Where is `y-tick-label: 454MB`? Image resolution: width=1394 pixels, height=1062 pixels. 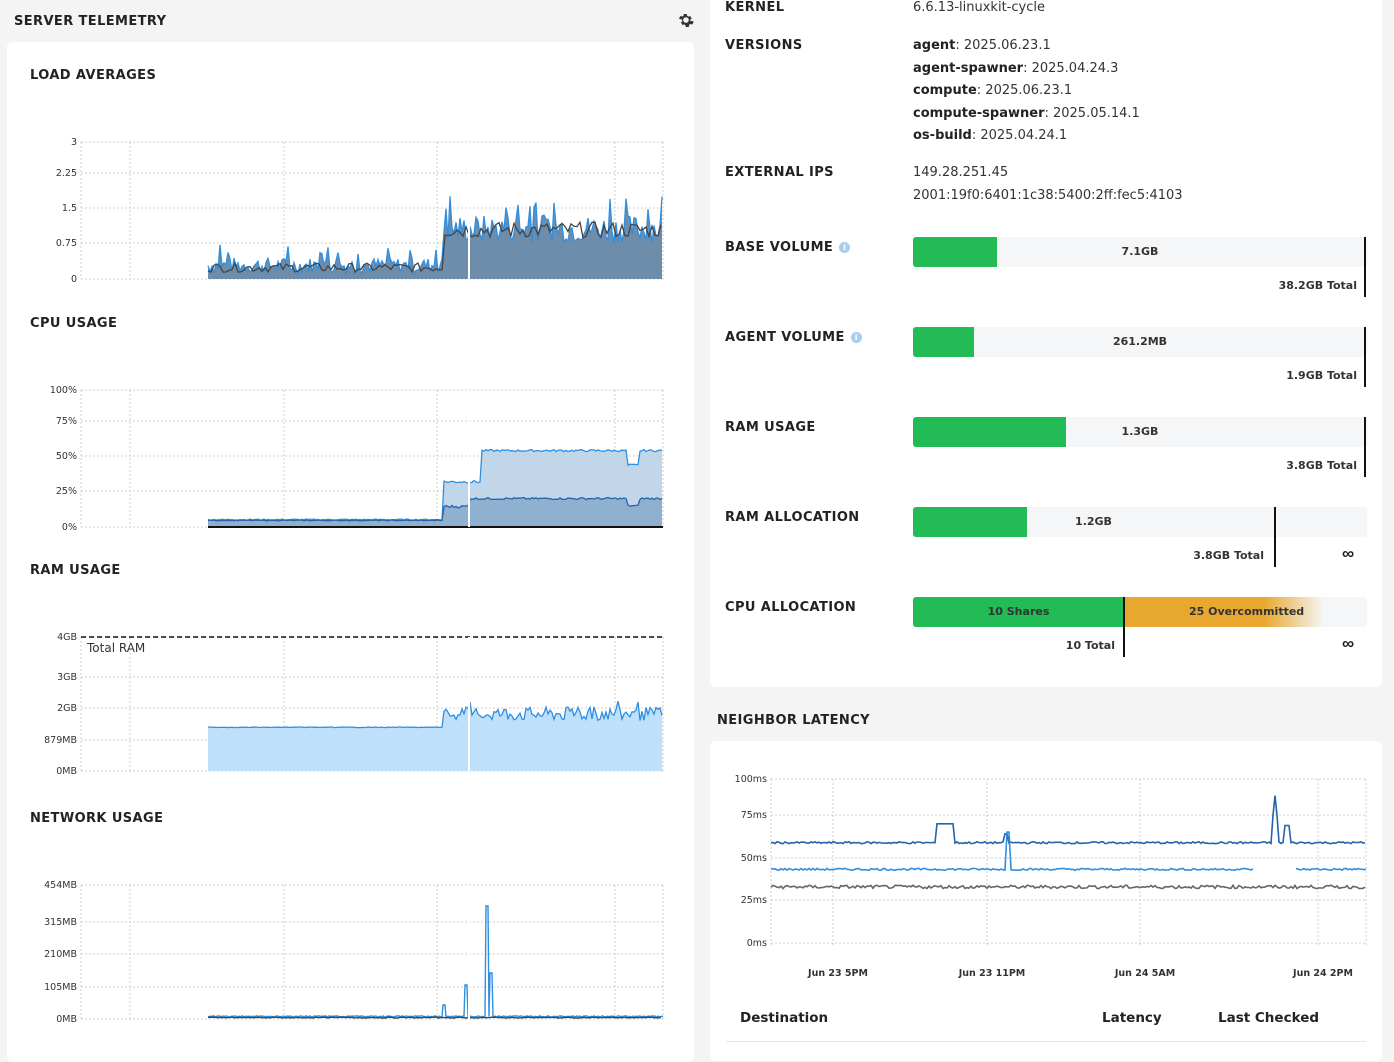 y-tick-label: 454MB is located at coordinates (60, 885).